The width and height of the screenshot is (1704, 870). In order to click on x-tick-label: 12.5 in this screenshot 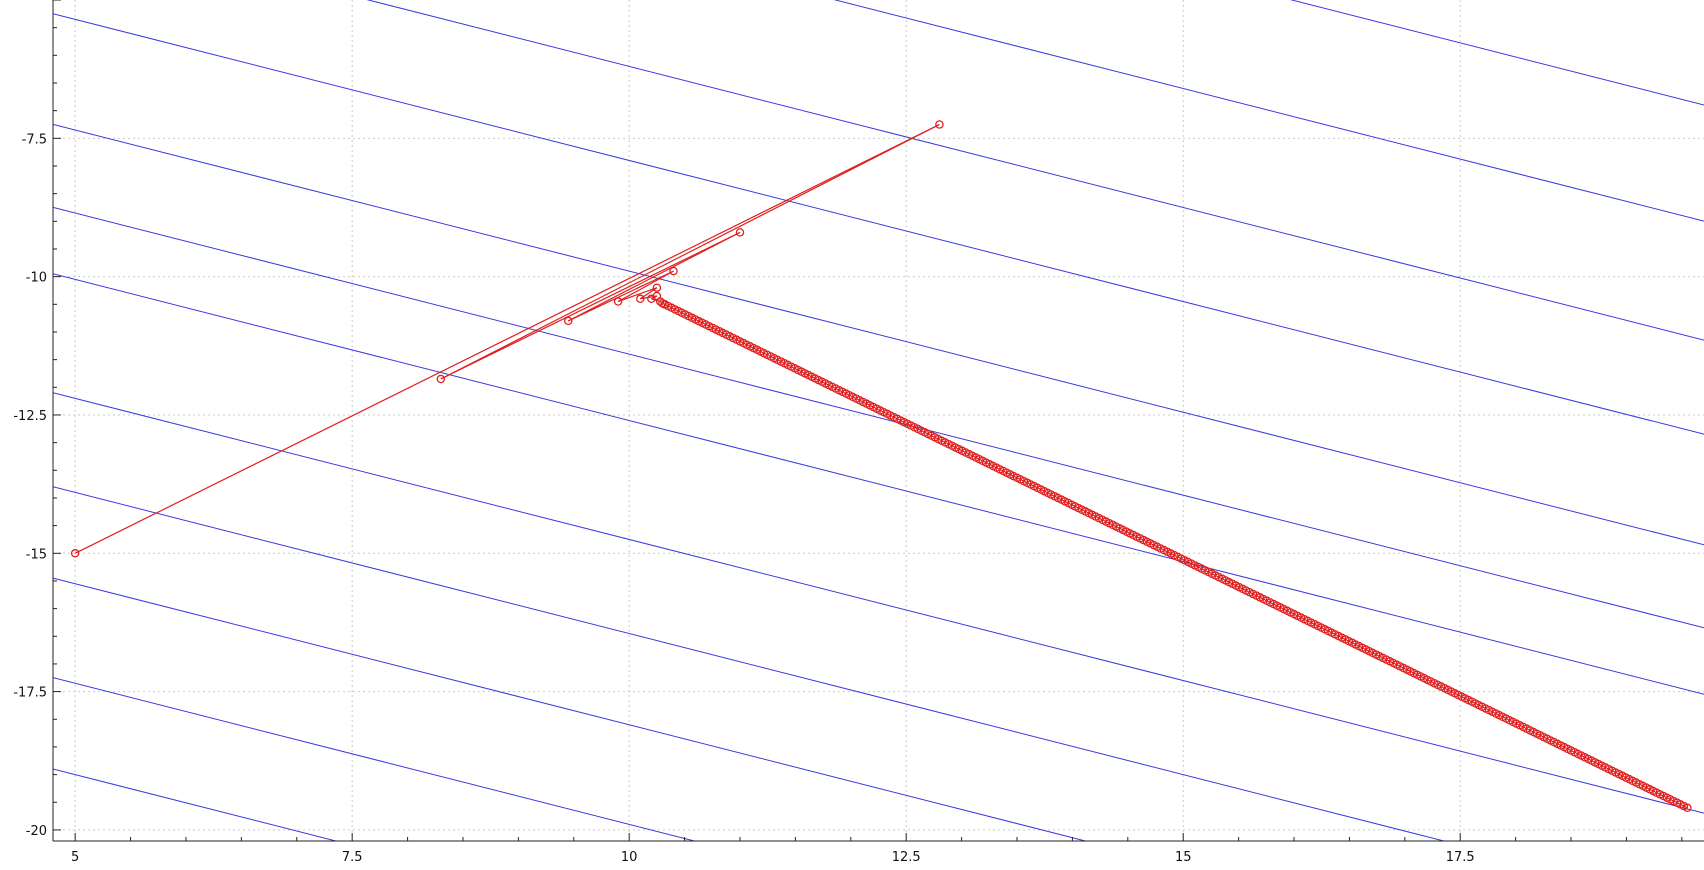, I will do `click(906, 857)`.